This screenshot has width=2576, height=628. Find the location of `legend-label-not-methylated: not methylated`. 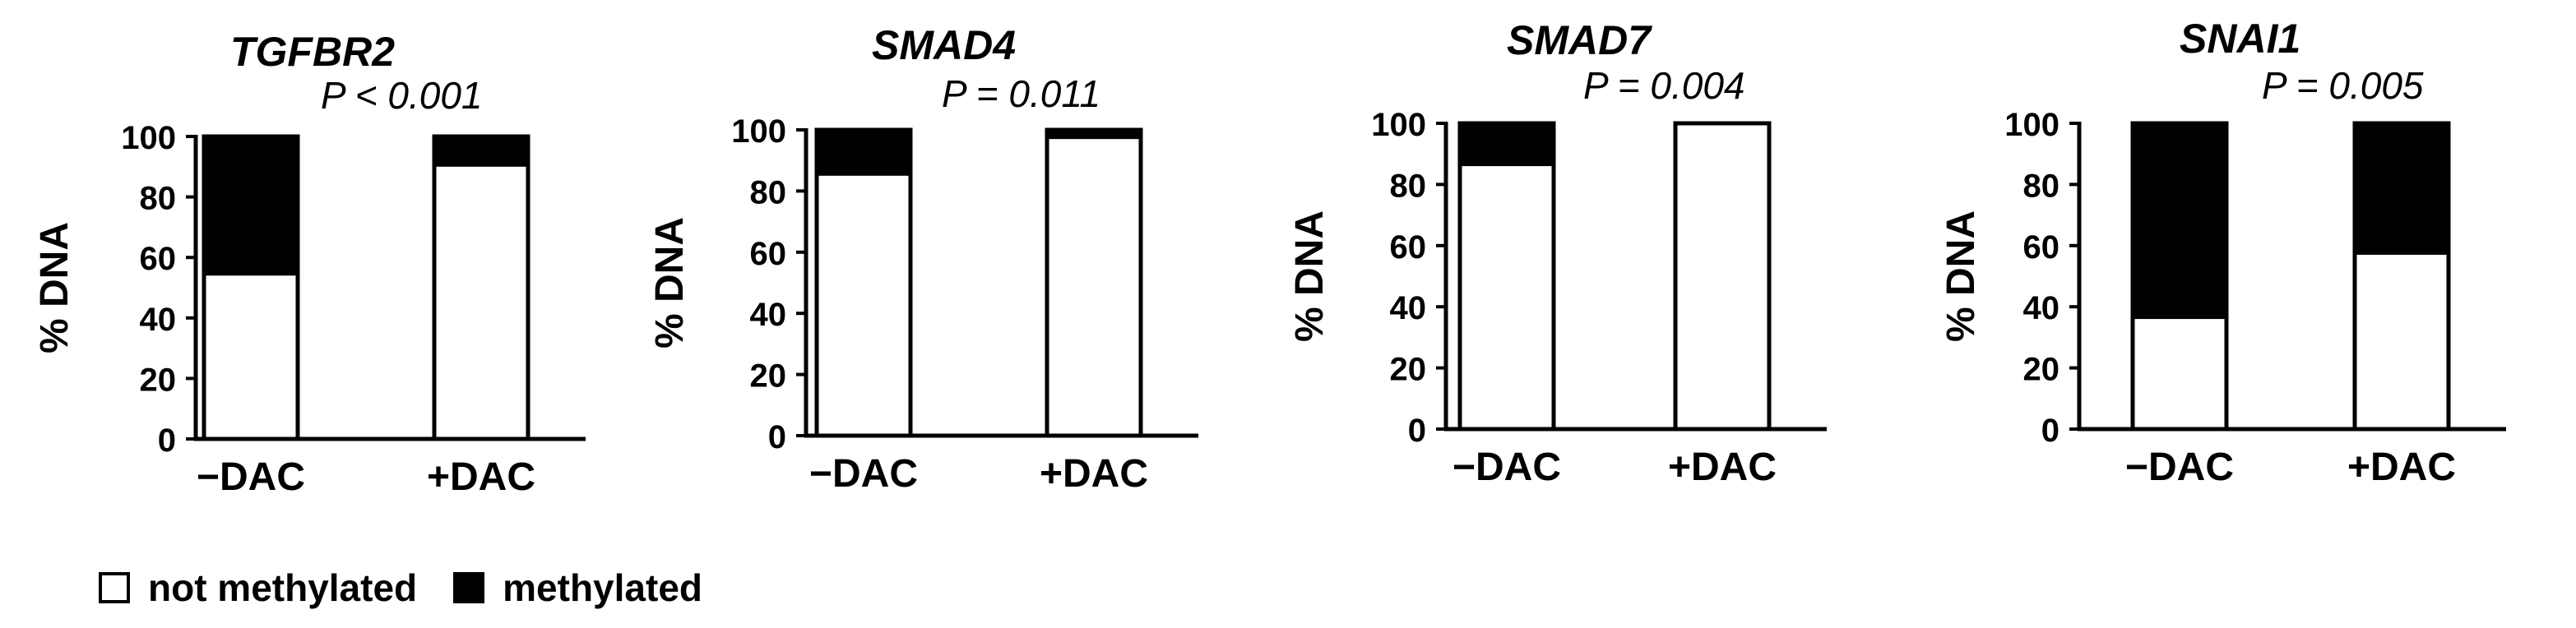

legend-label-not-methylated: not methylated is located at coordinates (283, 587).